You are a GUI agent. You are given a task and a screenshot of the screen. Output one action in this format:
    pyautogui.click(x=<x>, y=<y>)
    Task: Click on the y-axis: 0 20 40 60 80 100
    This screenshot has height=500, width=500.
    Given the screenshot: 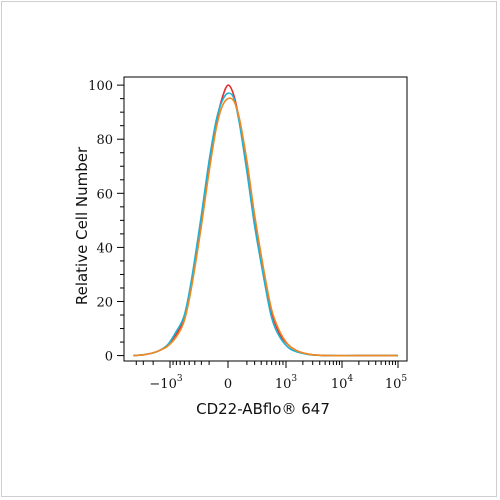 What is the action you would take?
    pyautogui.click(x=106, y=222)
    